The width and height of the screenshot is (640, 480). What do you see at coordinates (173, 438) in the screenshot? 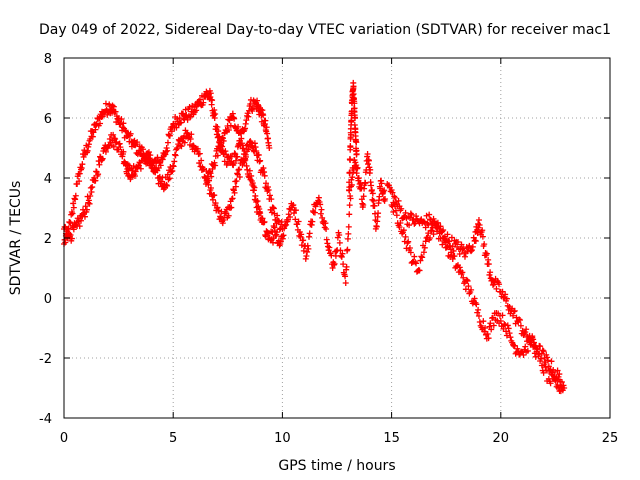
I see `x-tick-label: 5` at bounding box center [173, 438].